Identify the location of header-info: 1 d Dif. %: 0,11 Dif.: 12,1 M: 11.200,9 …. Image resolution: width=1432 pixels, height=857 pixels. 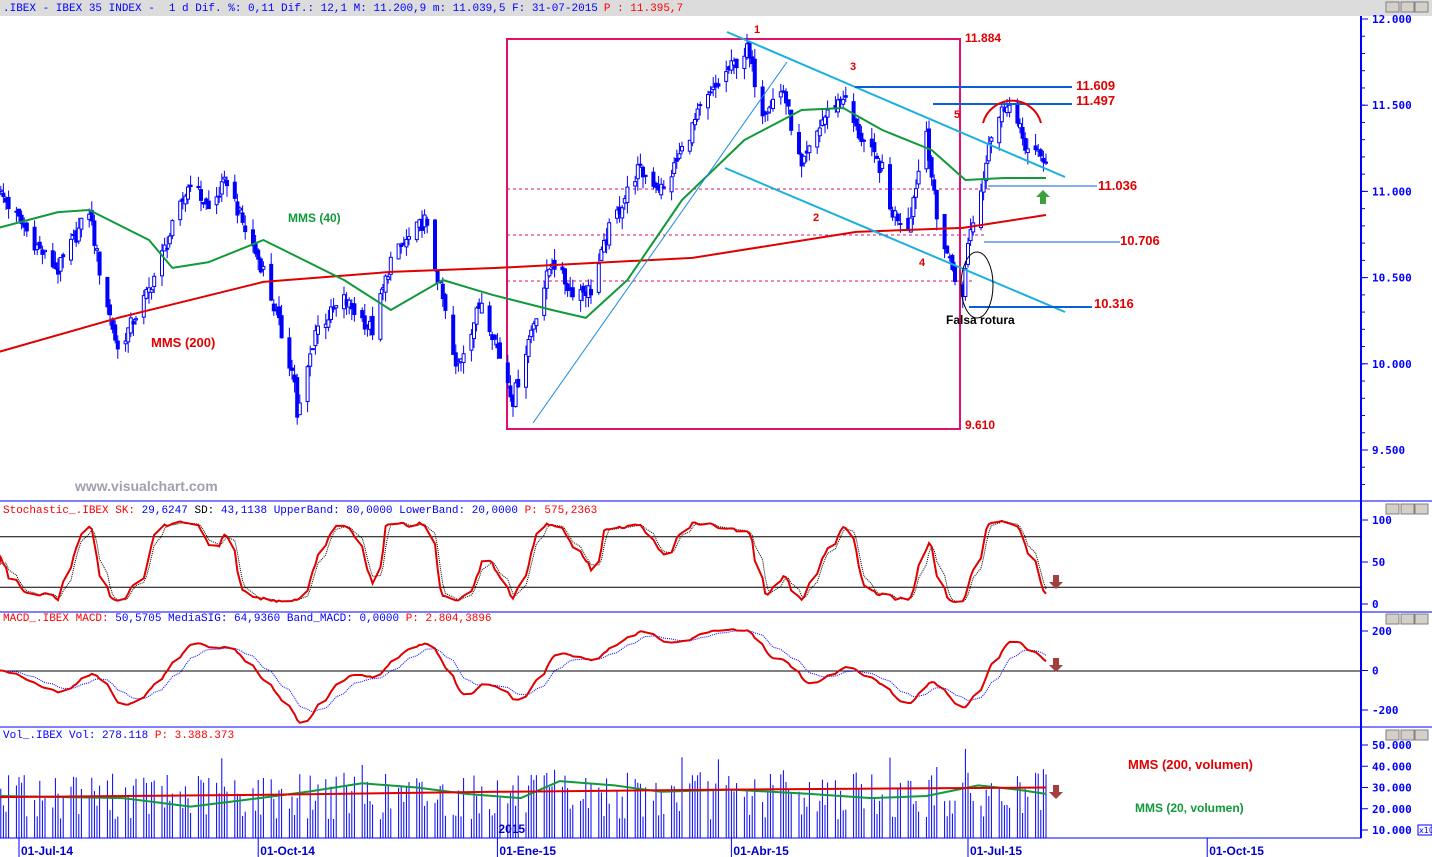
(383, 9).